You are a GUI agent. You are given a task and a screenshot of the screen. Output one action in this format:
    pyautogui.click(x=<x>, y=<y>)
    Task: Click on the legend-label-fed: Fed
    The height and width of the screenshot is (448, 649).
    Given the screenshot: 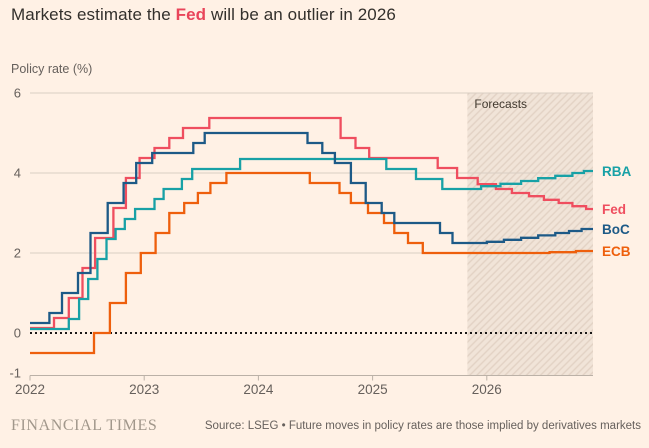 What is the action you would take?
    pyautogui.click(x=614, y=209)
    